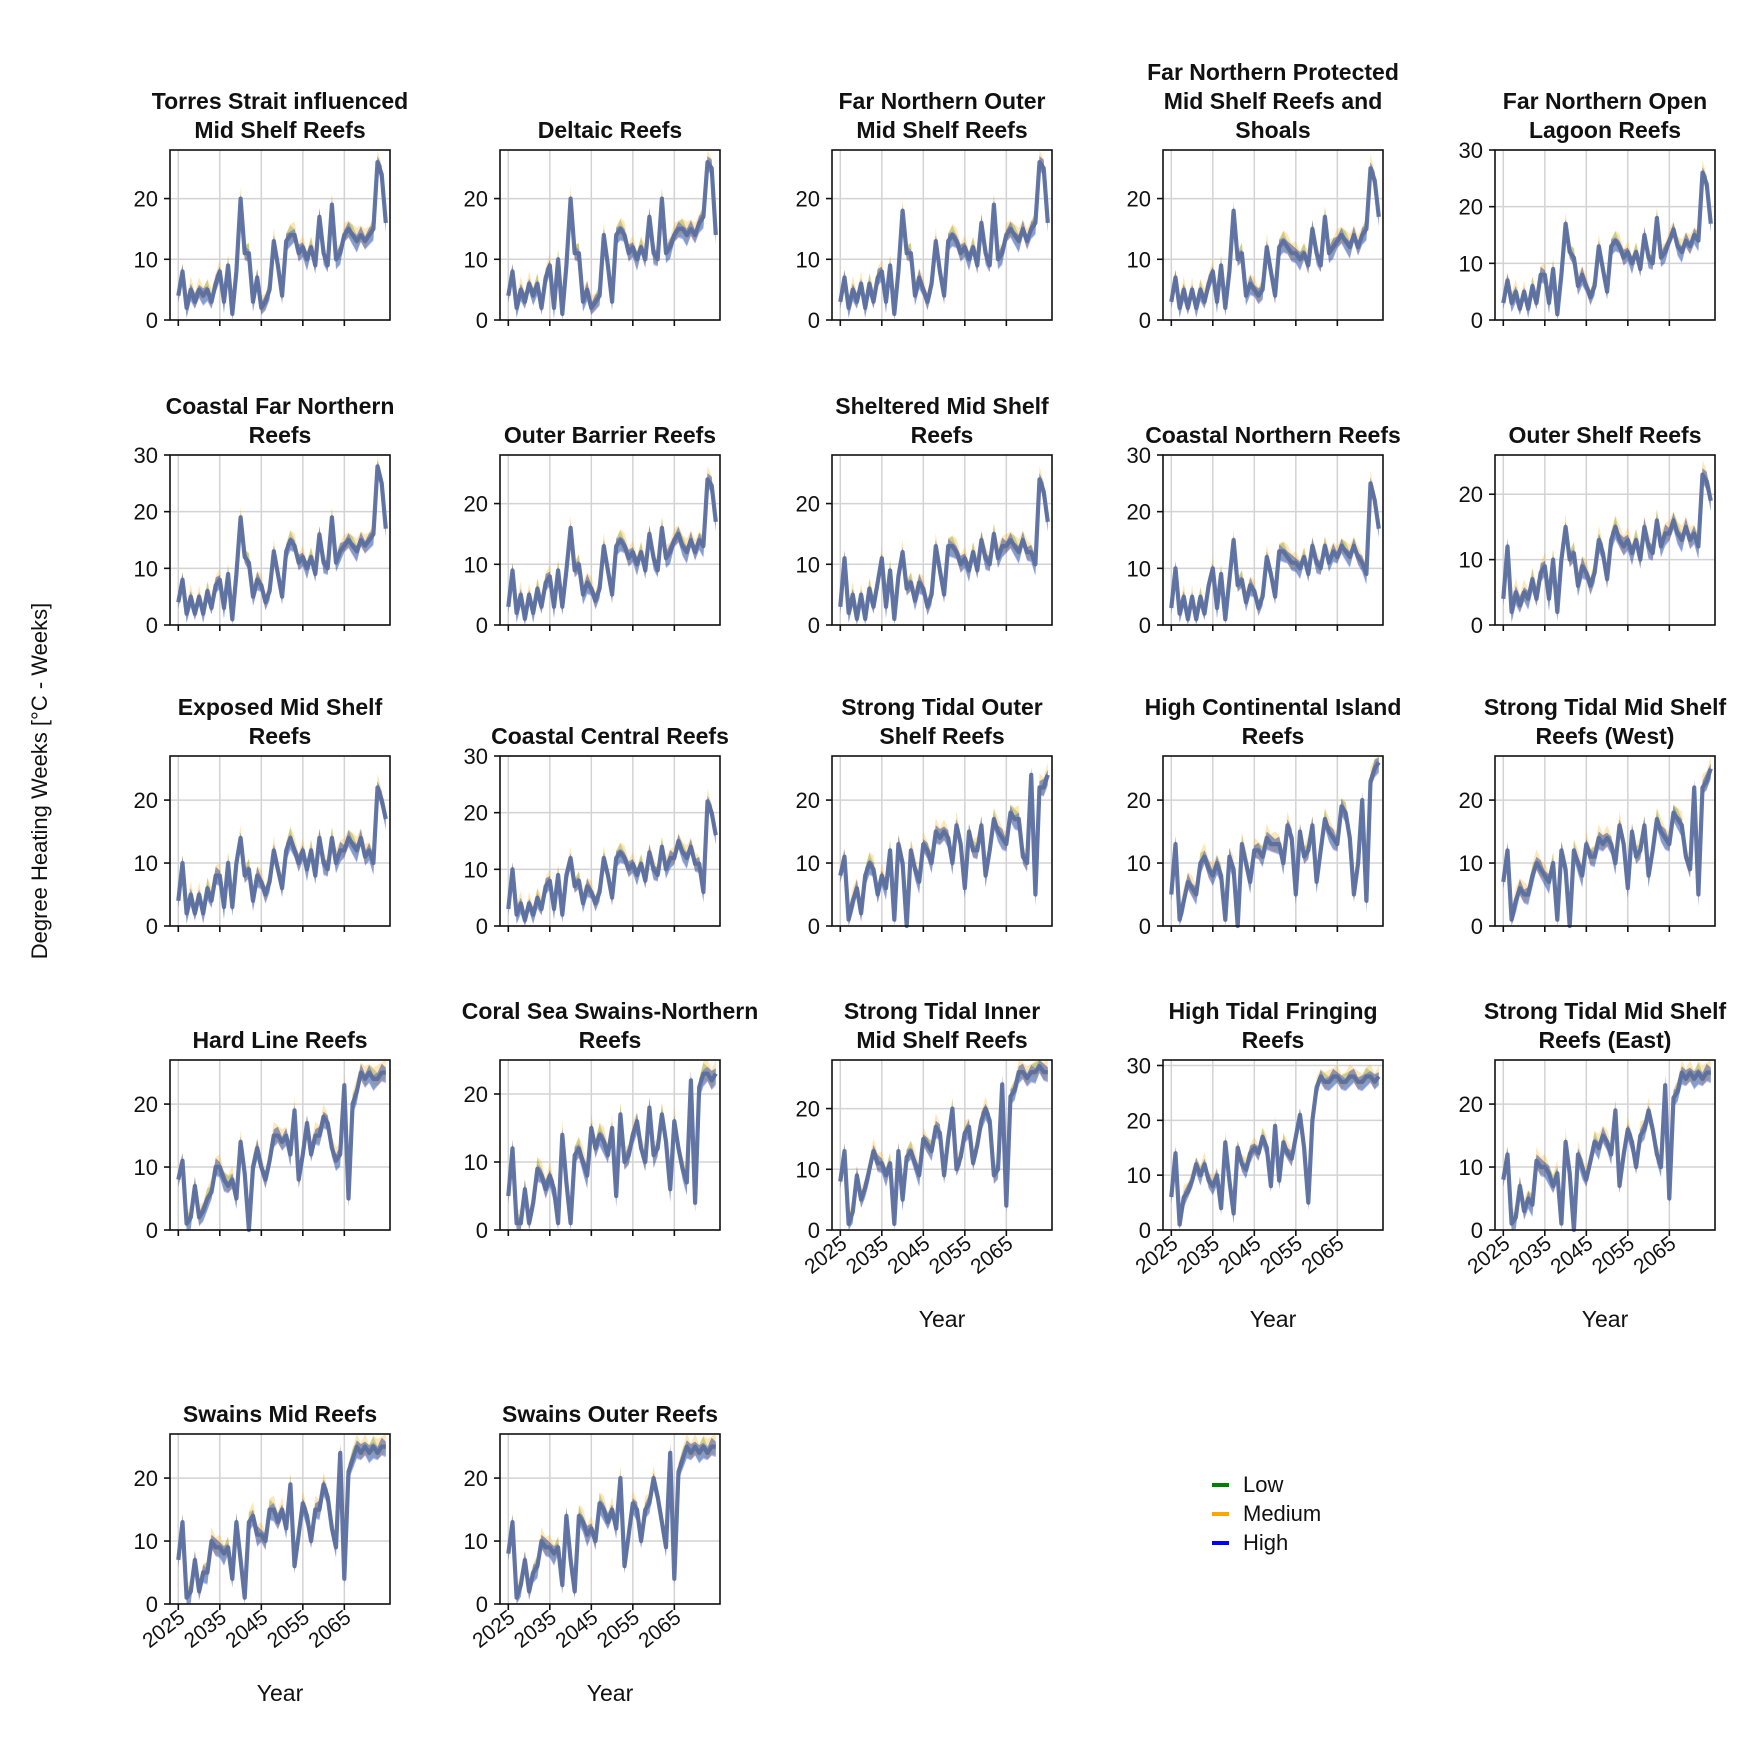  I want to click on panel-title: Far Northern Outer, so click(941, 101).